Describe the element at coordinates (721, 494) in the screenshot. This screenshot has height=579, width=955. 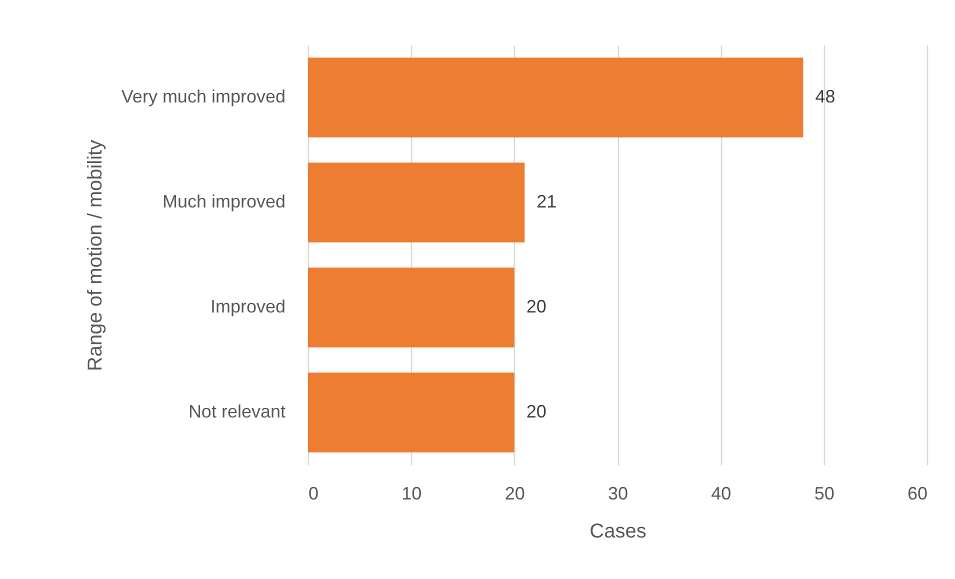
I see `x-tick-label: 40` at that location.